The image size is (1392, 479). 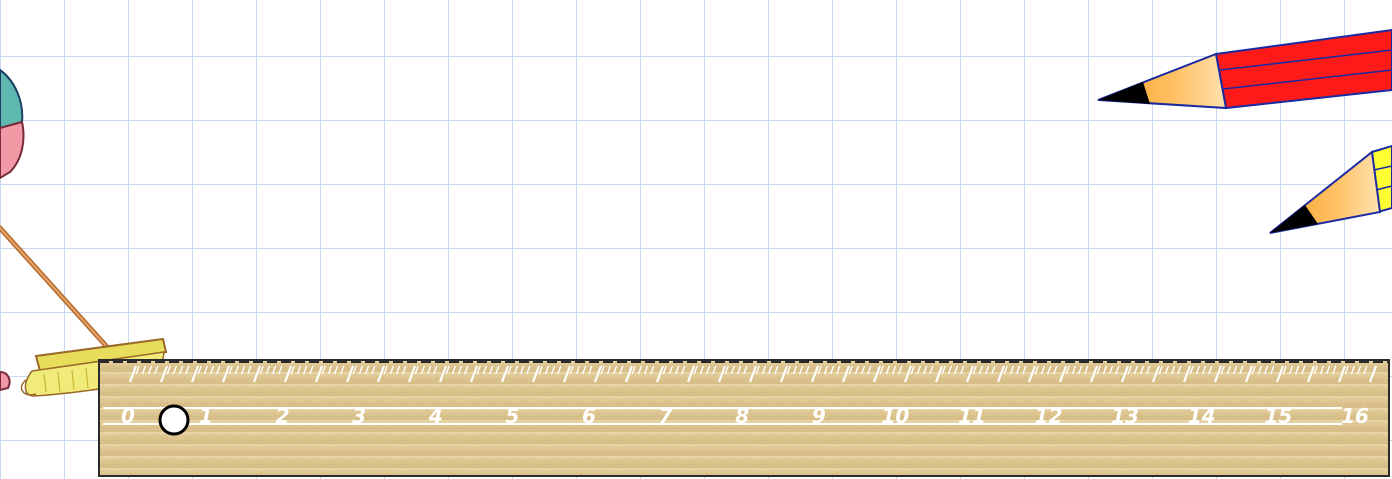 I want to click on yellow-pencil-icon, so click(x=1330, y=189).